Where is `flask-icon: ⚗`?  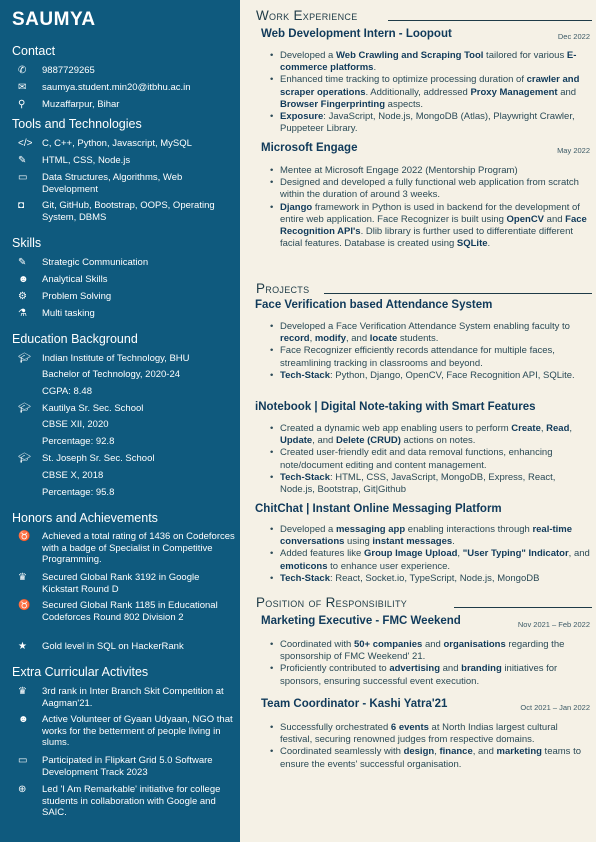 flask-icon: ⚗ is located at coordinates (22, 313).